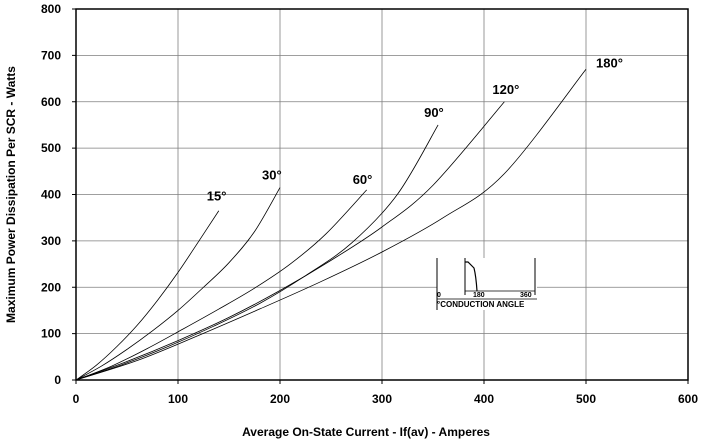  I want to click on y-tick-label: 800, so click(51, 9).